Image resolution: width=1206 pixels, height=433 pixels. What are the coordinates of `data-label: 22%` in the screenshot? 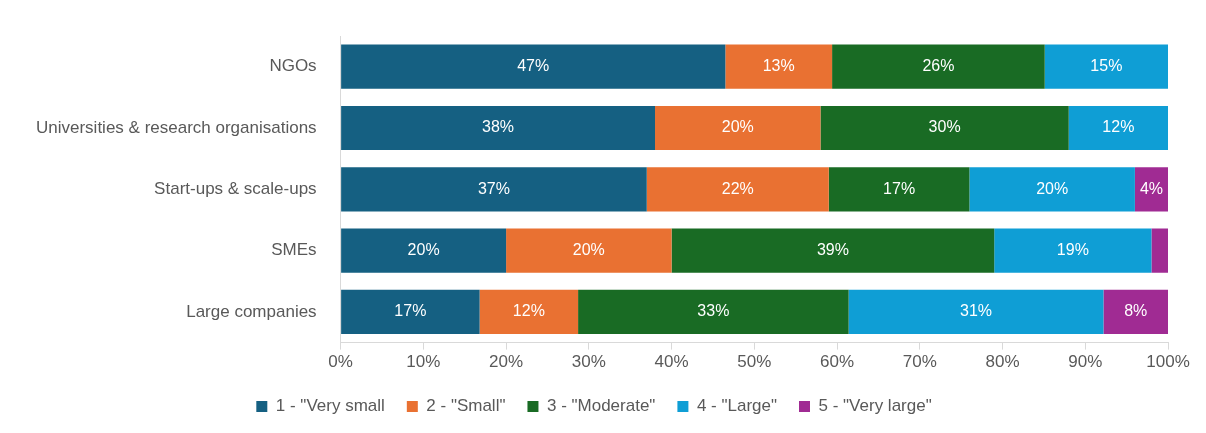 It's located at (737, 188).